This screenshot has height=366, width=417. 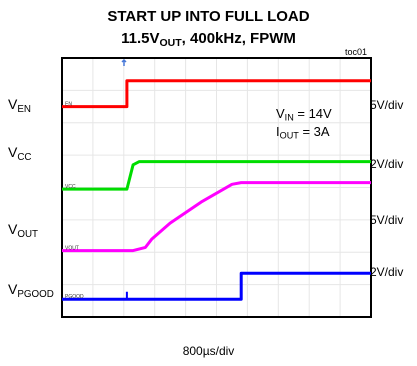 I want to click on vpgood-sub: PGOOD, so click(x=35, y=294).